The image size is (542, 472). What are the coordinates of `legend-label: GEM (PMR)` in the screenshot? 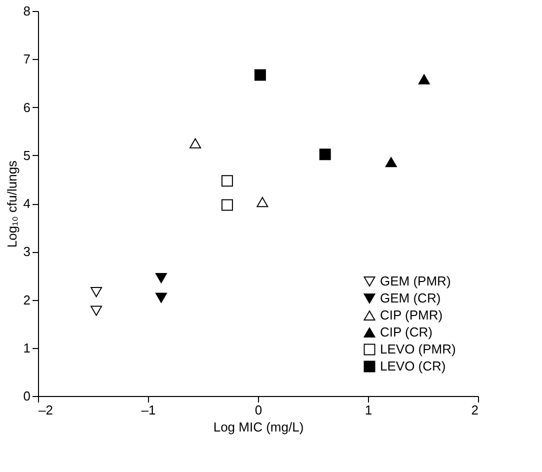 It's located at (415, 281).